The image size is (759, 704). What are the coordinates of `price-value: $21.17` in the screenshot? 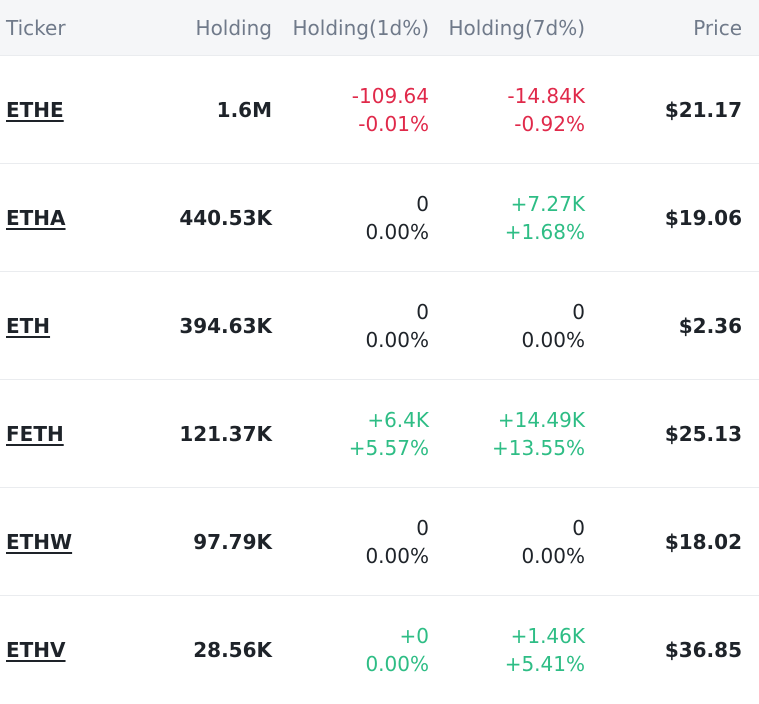 It's located at (703, 109).